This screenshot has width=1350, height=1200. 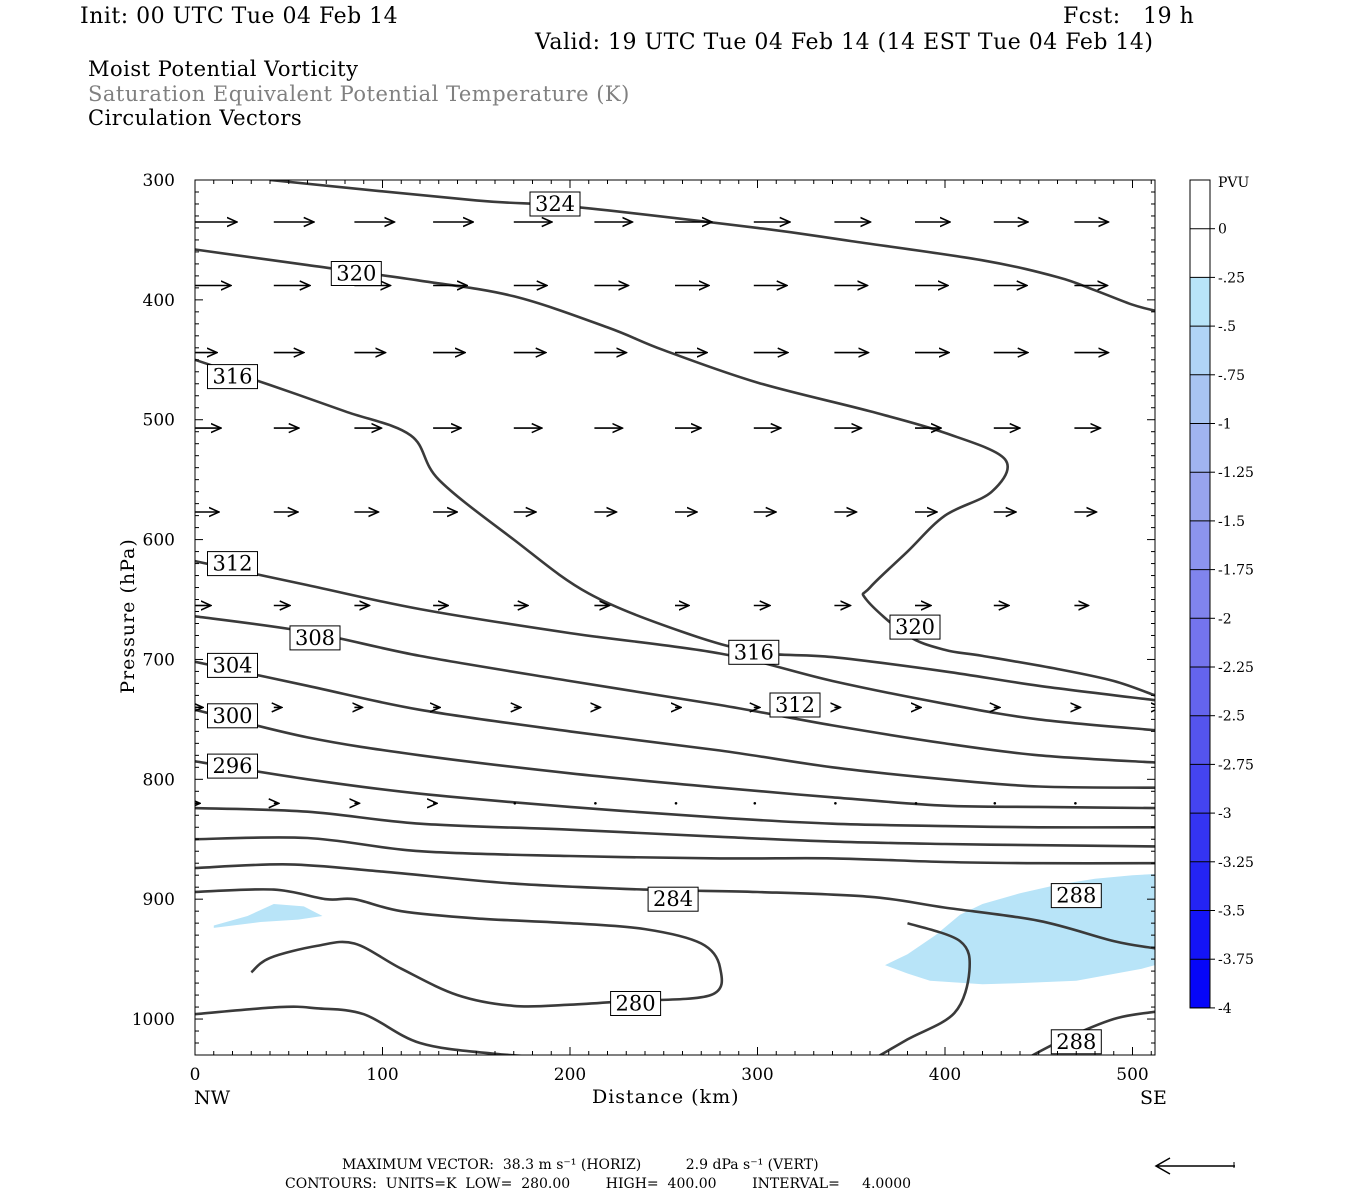 I want to click on contour-label-10: 296, so click(x=232, y=766).